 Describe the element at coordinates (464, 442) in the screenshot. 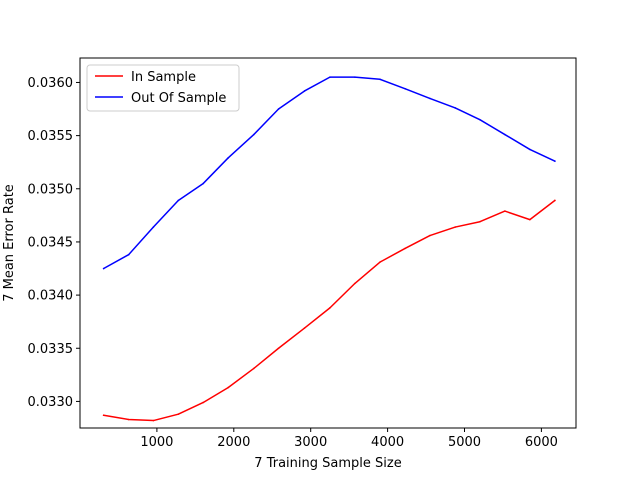

I see `x-tick-label-5000: 5000` at that location.